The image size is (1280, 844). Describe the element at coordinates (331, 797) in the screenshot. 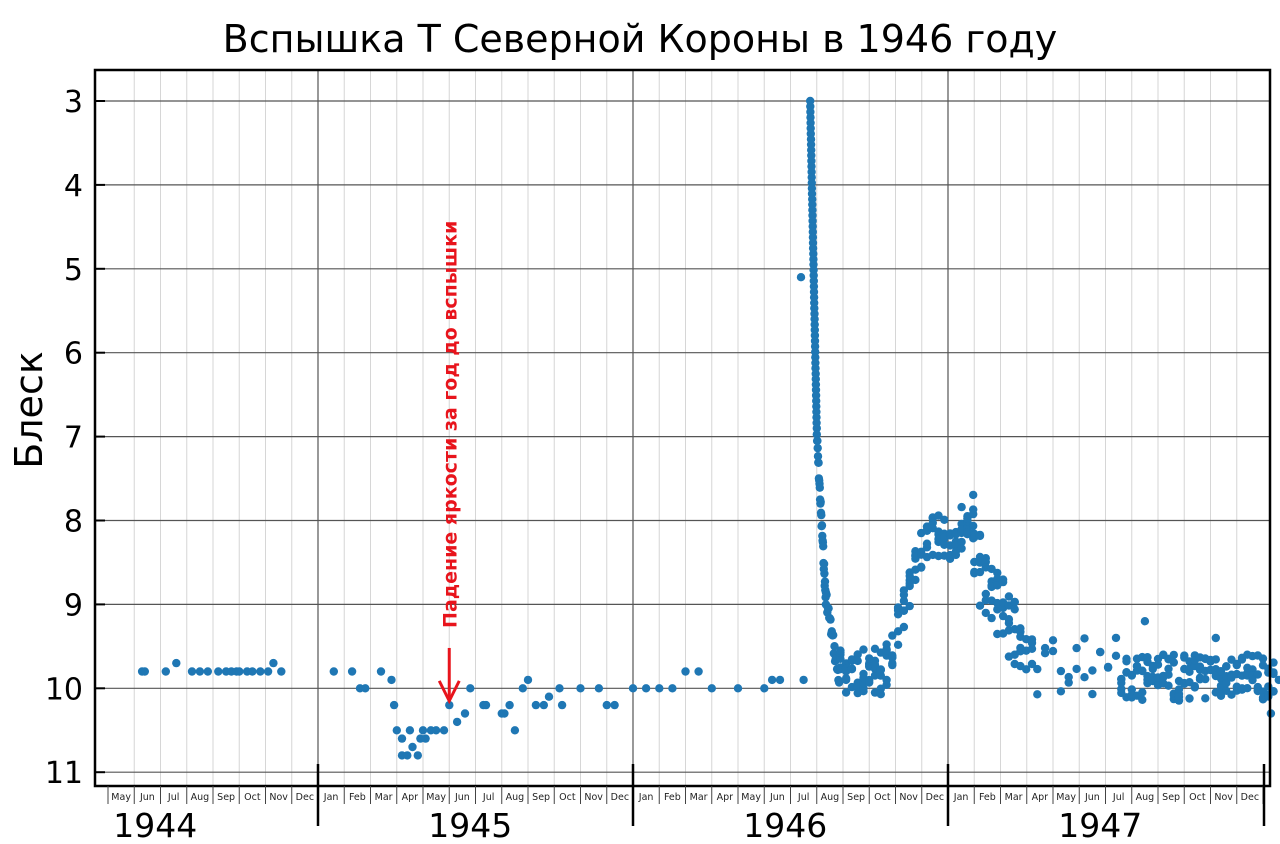

I see `month-label: Jan` at that location.